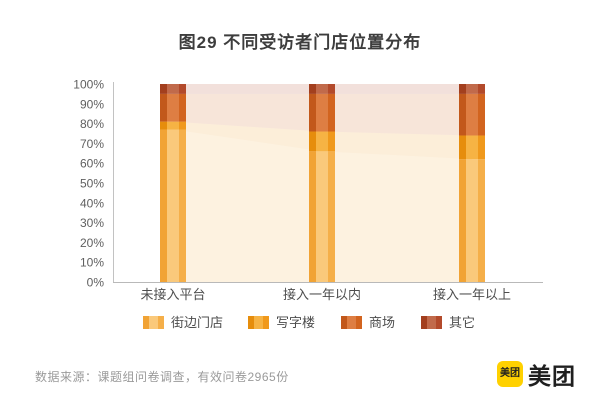 Image resolution: width=600 pixels, height=416 pixels. What do you see at coordinates (197, 322) in the screenshot?
I see `legend-label: 街边门店` at bounding box center [197, 322].